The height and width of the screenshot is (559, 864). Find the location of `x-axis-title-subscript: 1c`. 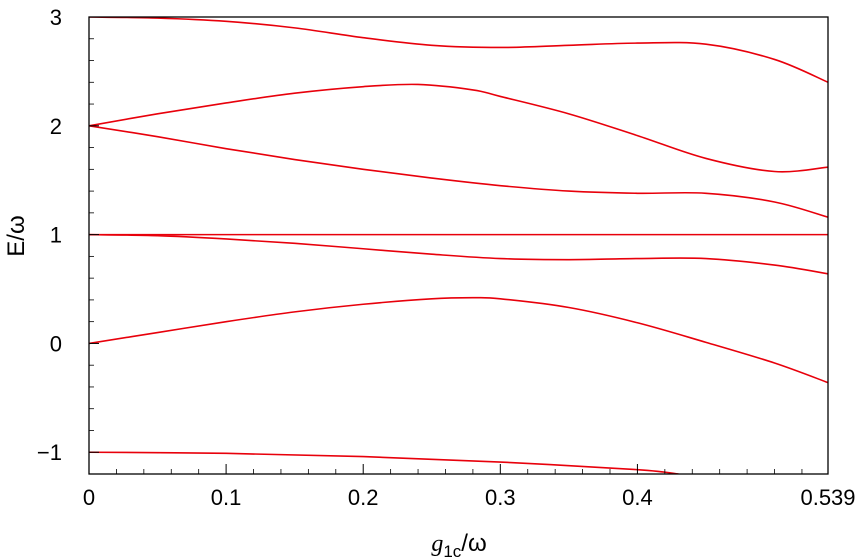

x-axis-title-subscript: 1c is located at coordinates (452, 550).